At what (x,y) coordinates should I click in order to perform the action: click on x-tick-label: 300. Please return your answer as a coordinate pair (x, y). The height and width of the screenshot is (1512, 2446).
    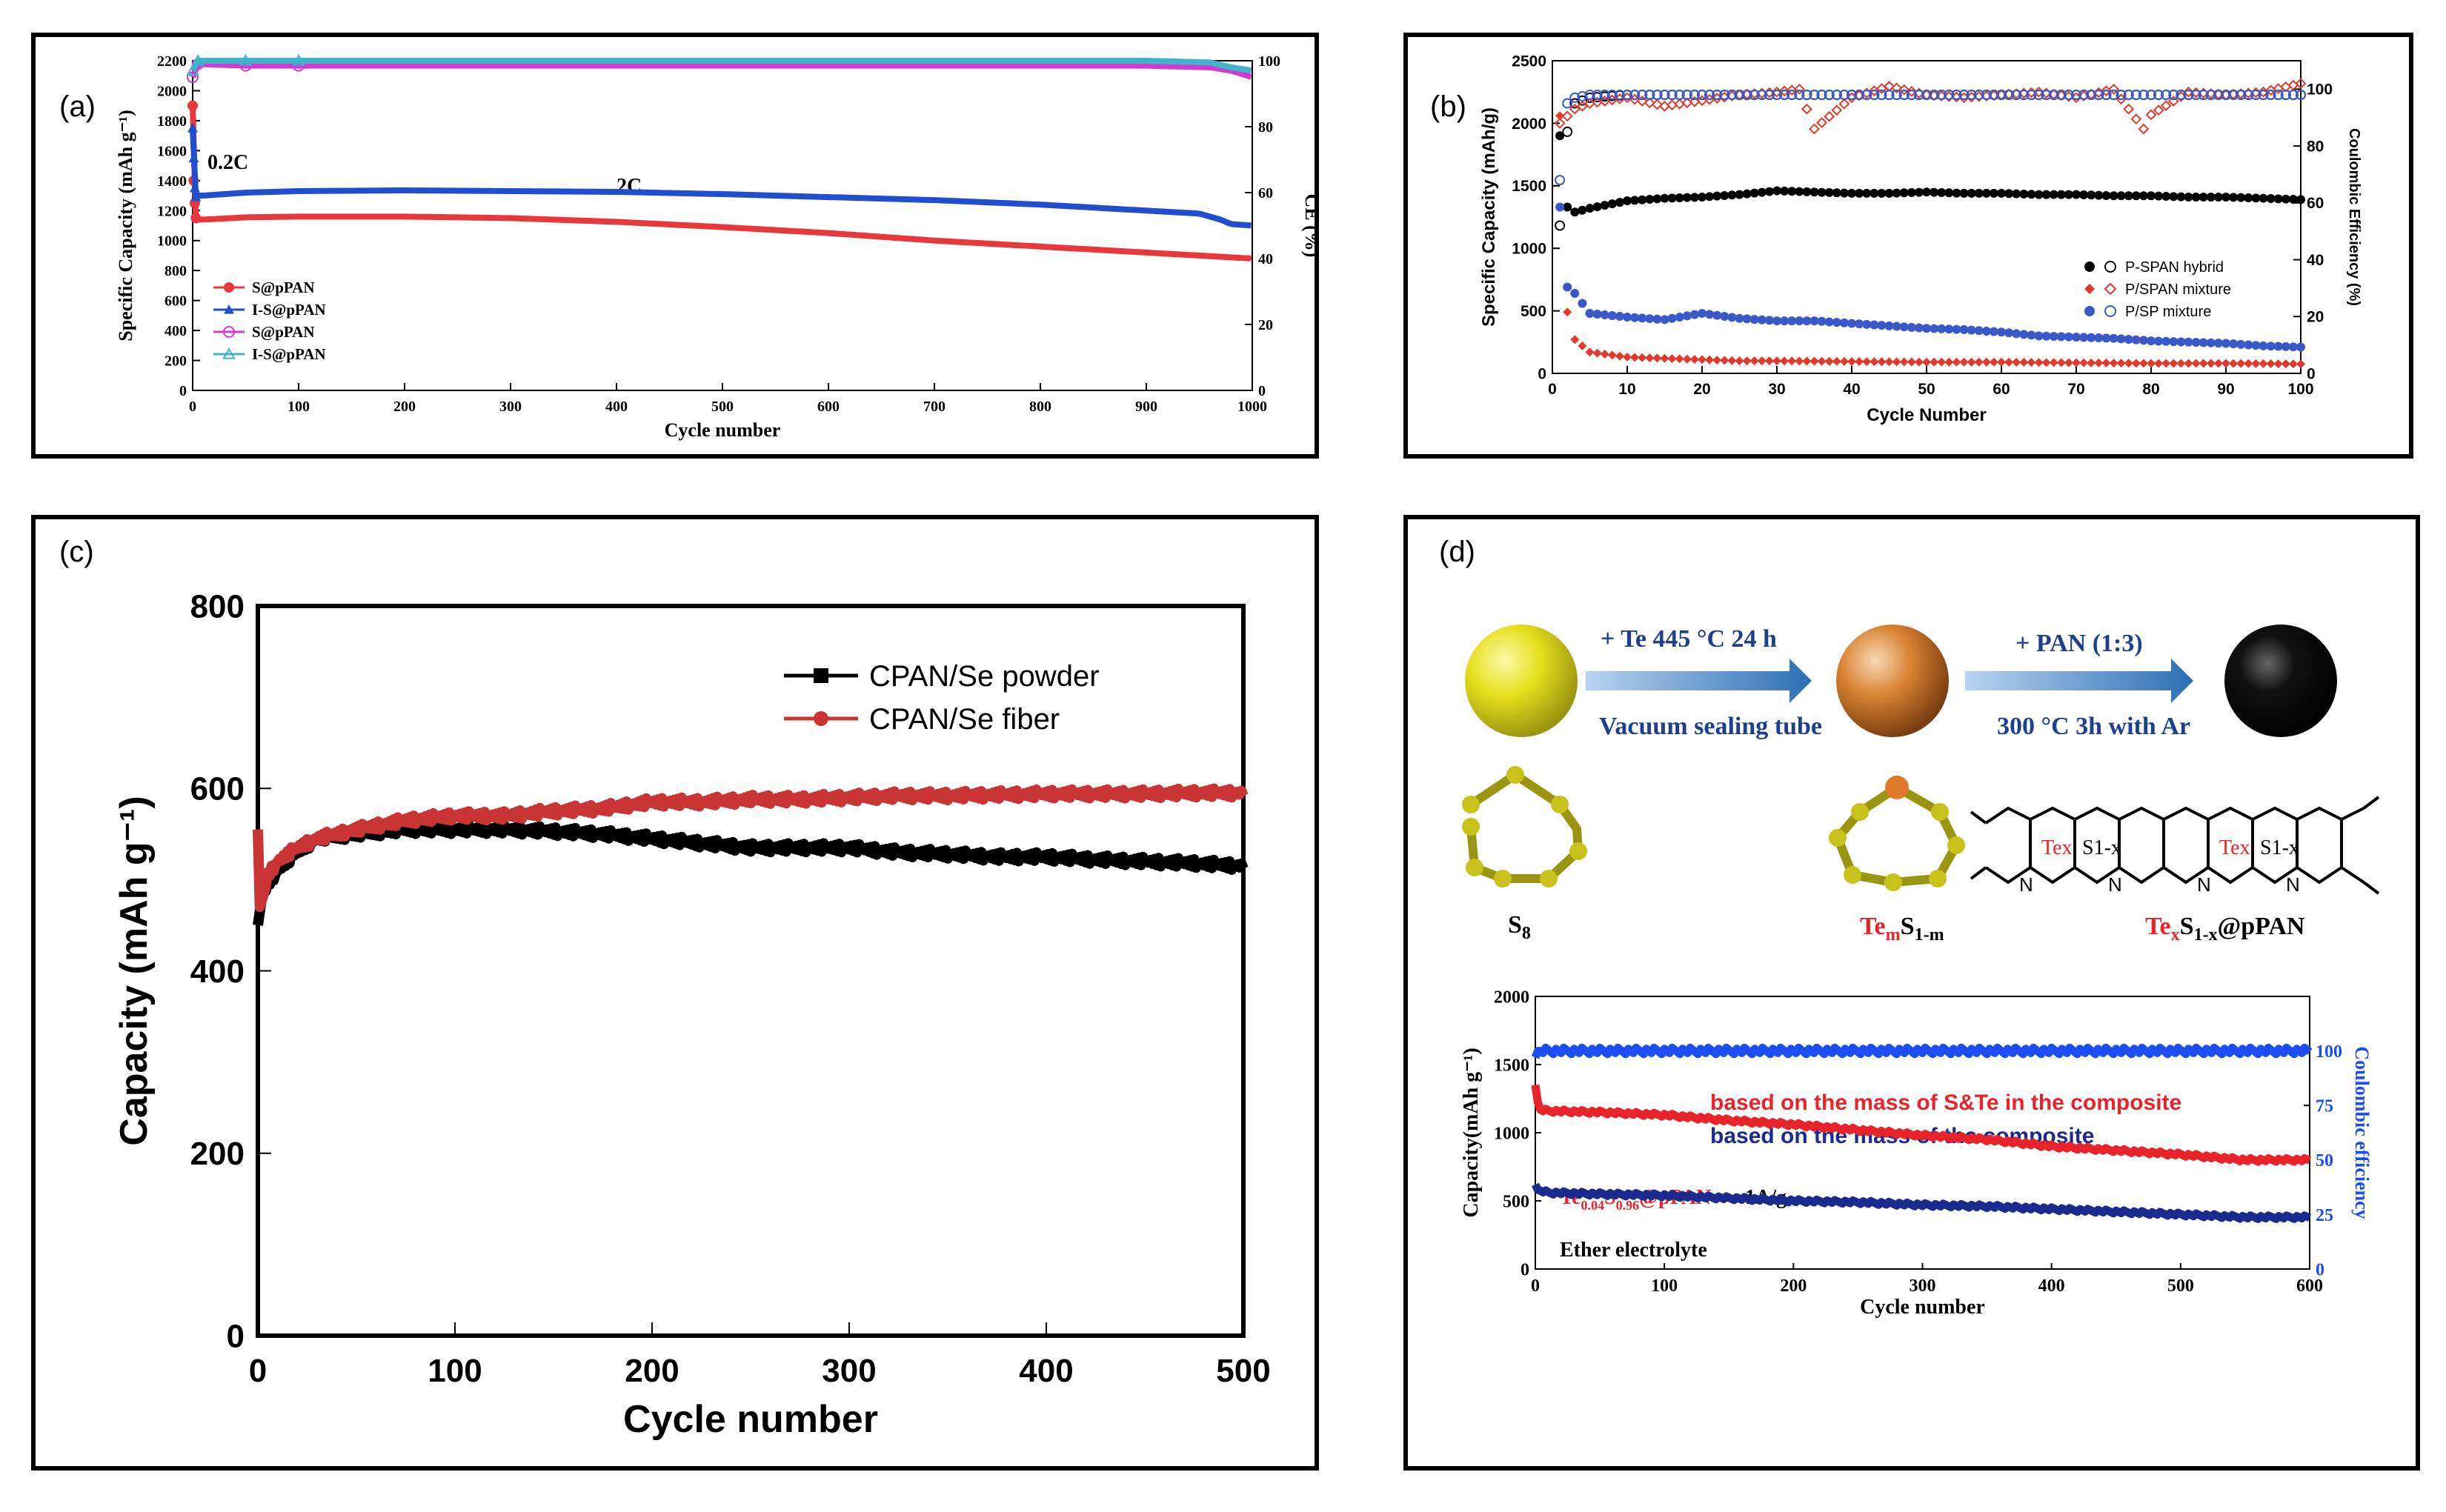
    Looking at the image, I should click on (849, 1371).